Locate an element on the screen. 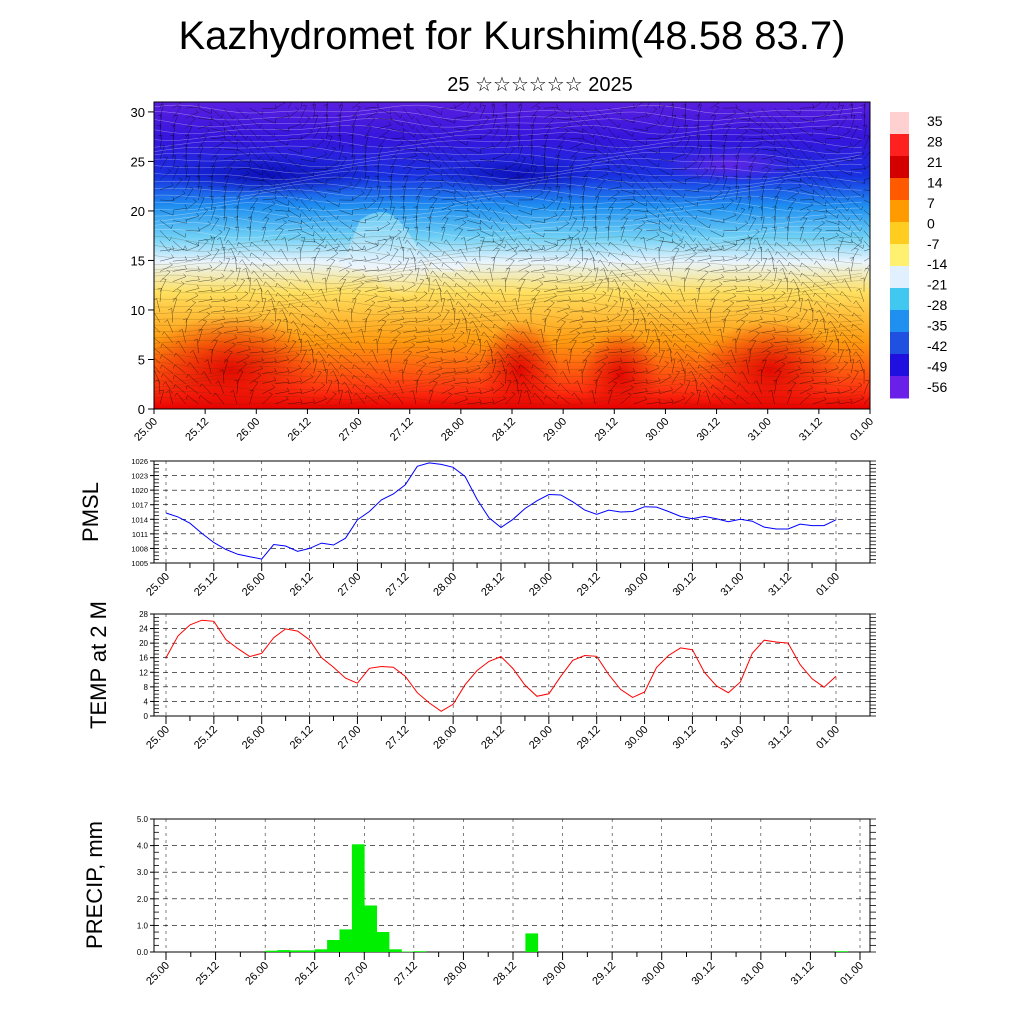  precip-bar is located at coordinates (308, 951).